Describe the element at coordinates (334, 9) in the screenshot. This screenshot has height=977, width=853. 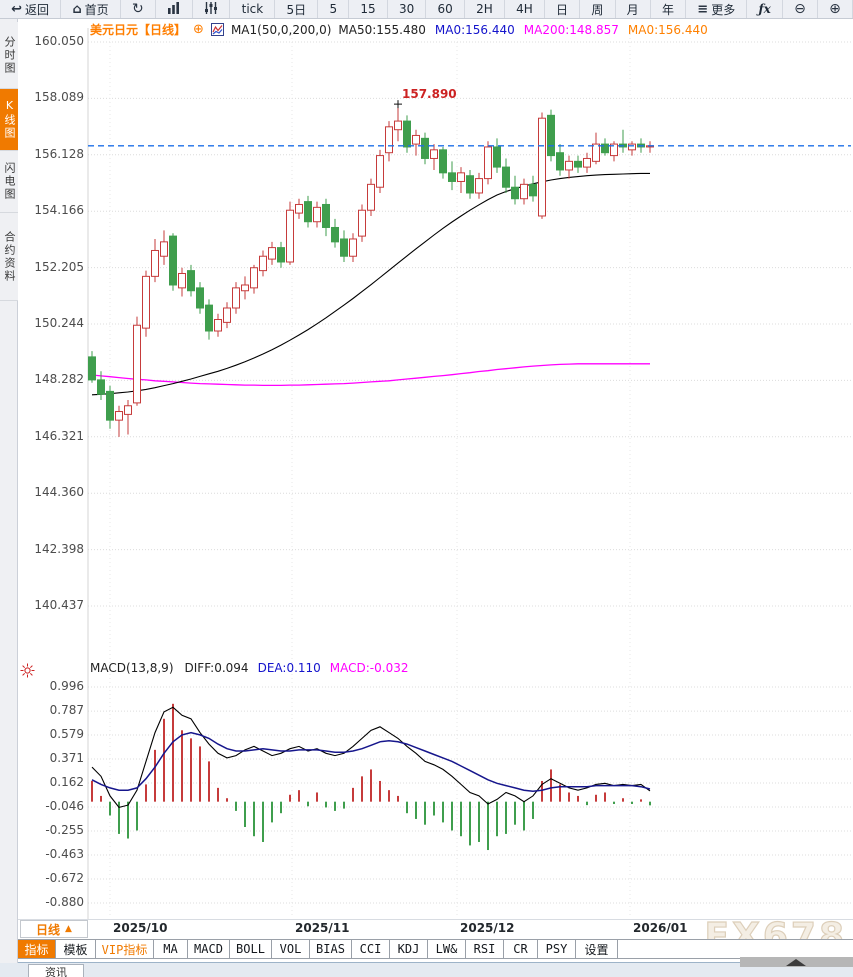
I see `toolbar-period-5: 5` at that location.